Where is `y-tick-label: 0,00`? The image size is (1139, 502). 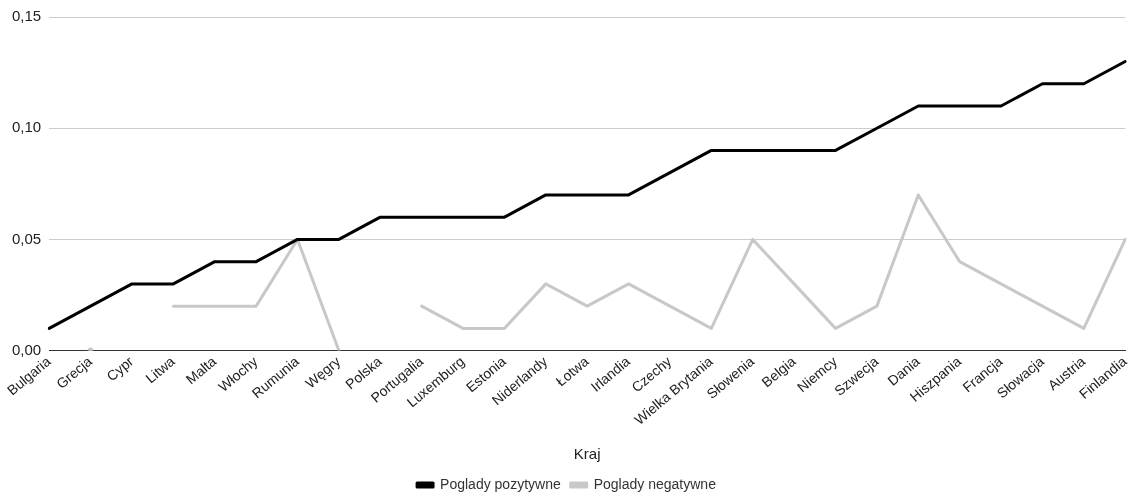 y-tick-label: 0,00 is located at coordinates (26, 349).